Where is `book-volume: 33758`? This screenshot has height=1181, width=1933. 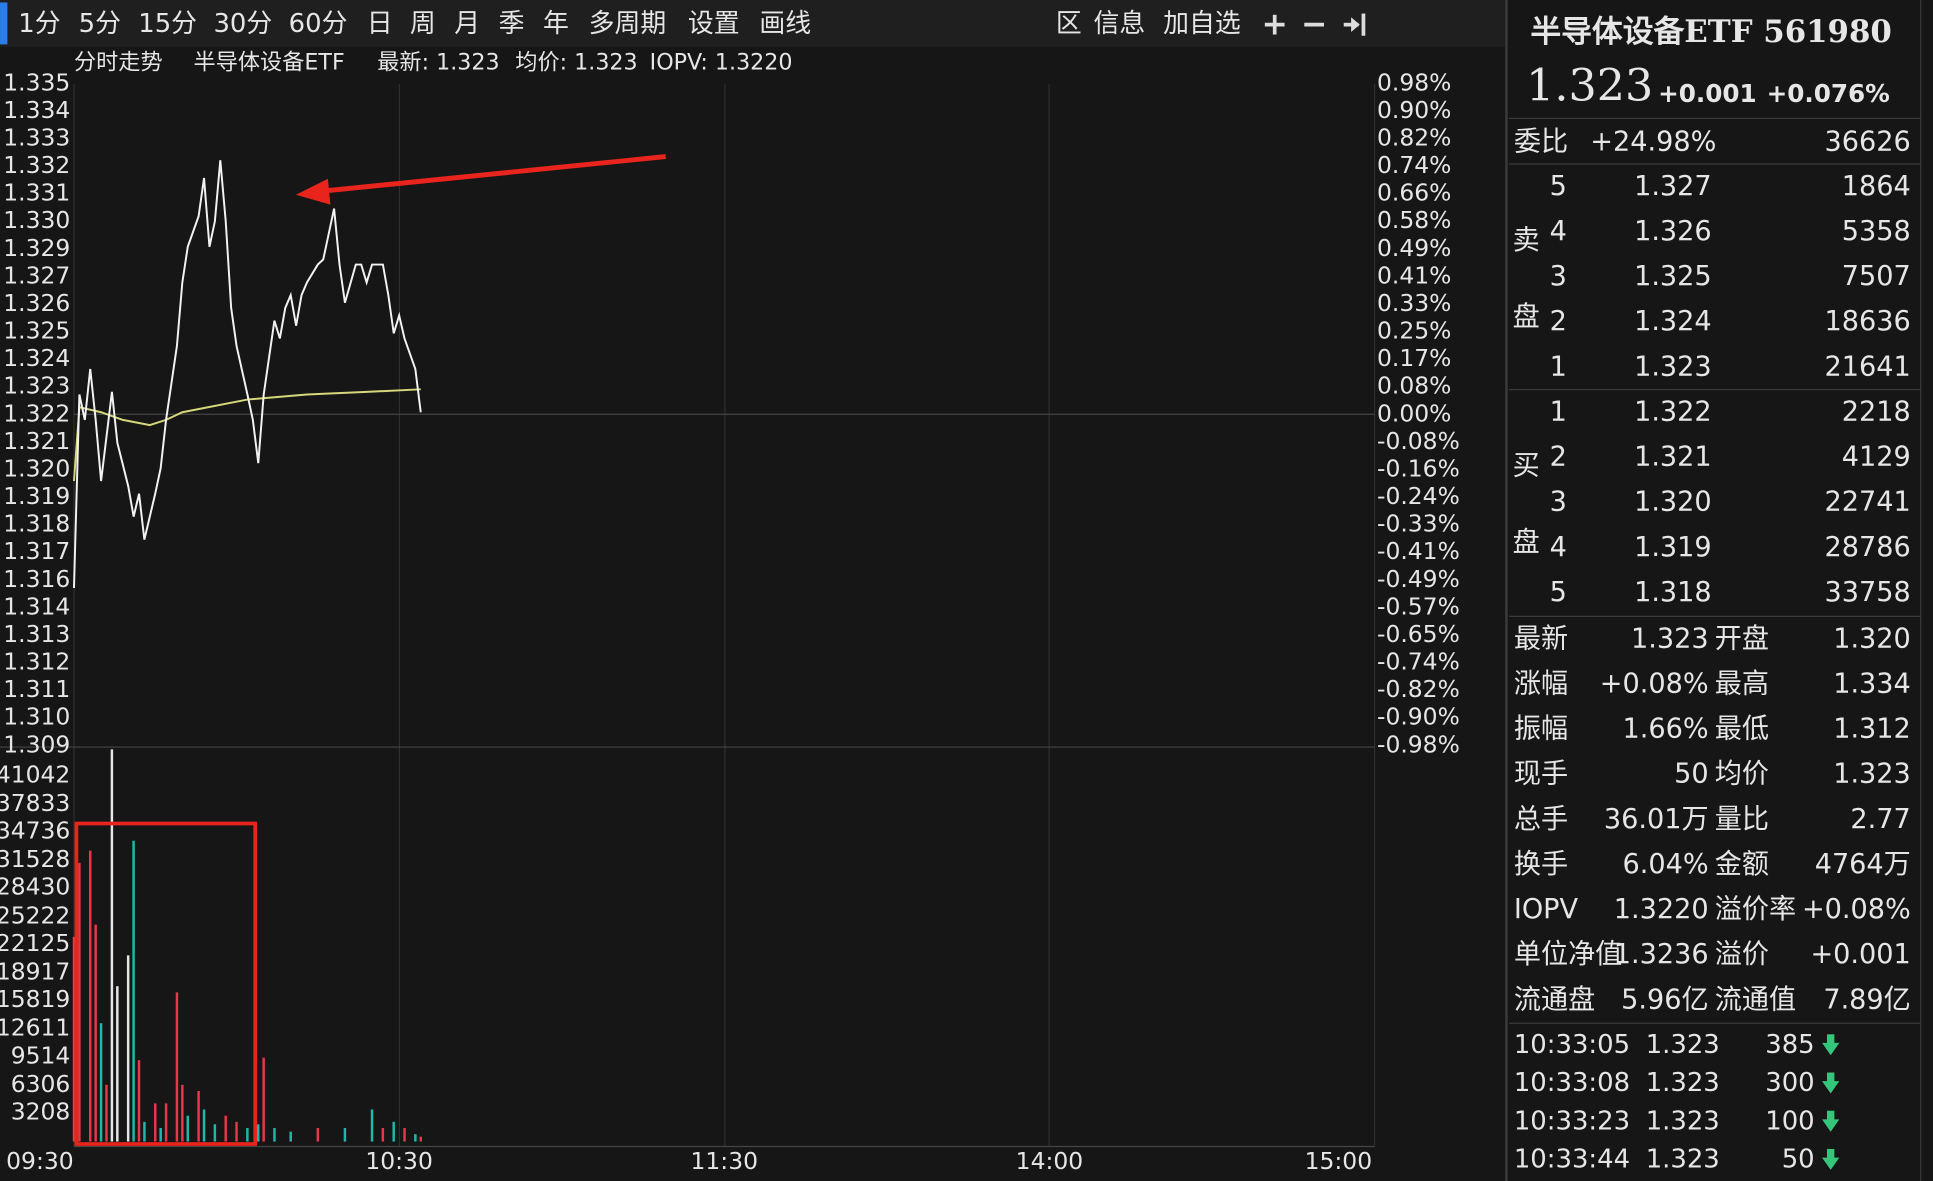 book-volume: 33758 is located at coordinates (1868, 592).